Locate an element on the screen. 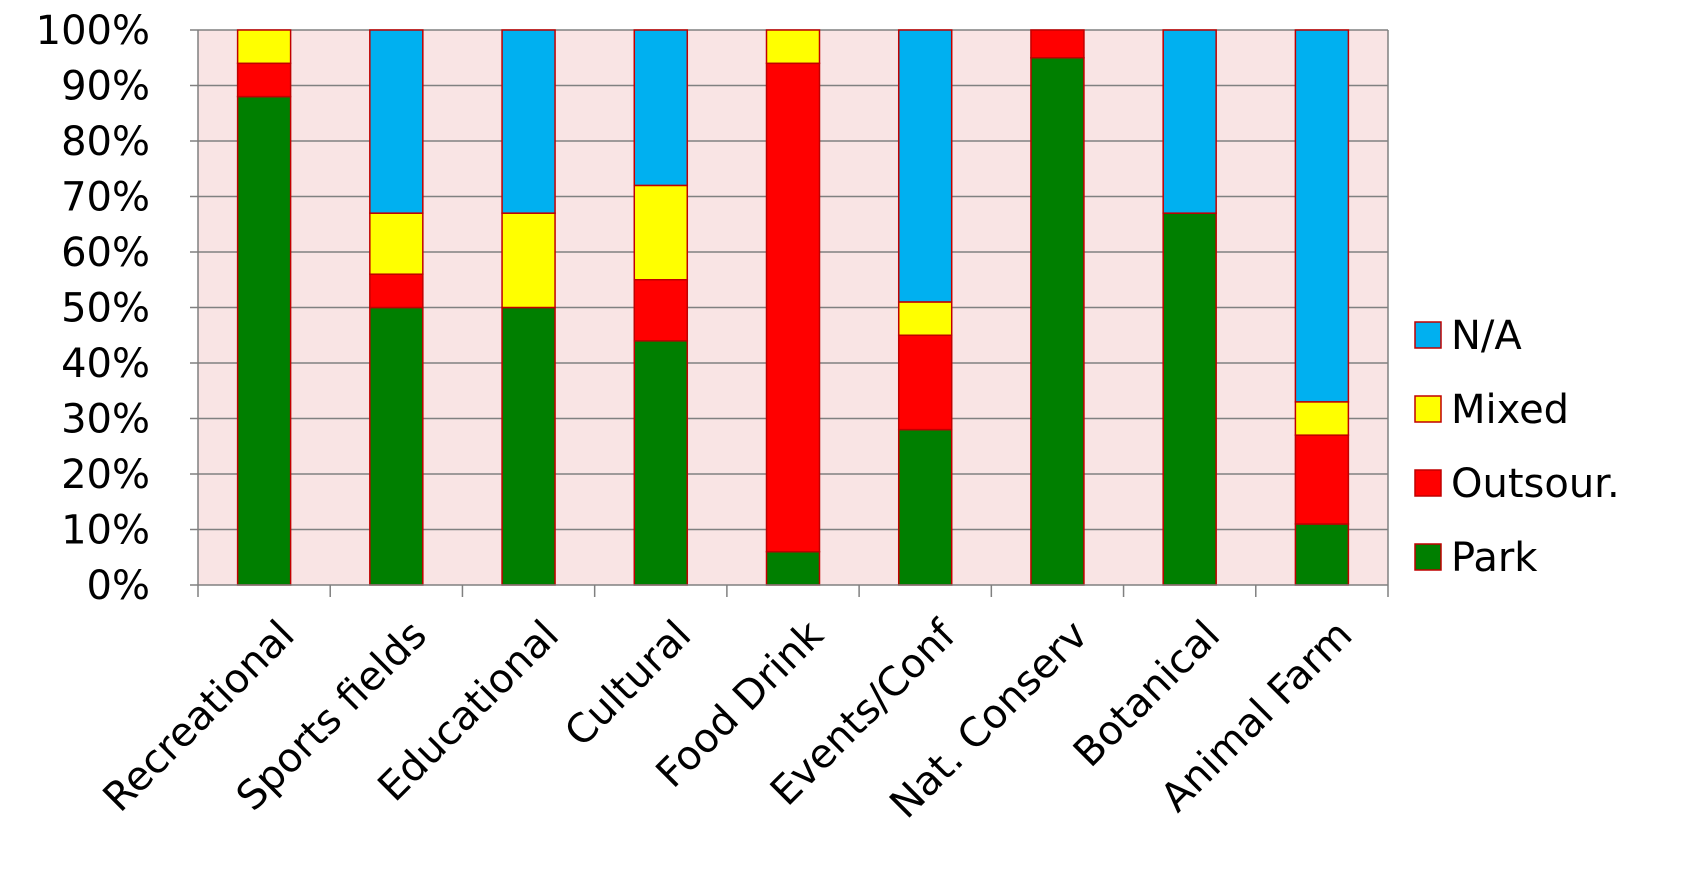 The height and width of the screenshot is (871, 1694). legend-swatch-park is located at coordinates (1428, 557).